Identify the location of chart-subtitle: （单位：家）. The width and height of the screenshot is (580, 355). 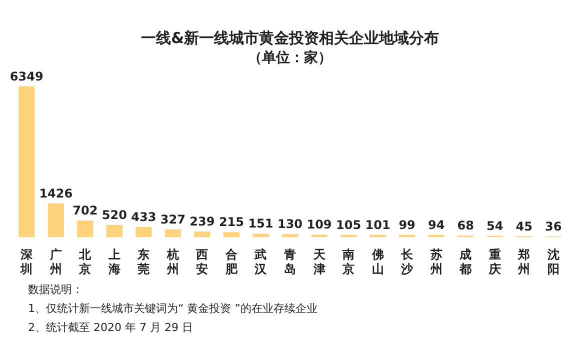
(290, 57).